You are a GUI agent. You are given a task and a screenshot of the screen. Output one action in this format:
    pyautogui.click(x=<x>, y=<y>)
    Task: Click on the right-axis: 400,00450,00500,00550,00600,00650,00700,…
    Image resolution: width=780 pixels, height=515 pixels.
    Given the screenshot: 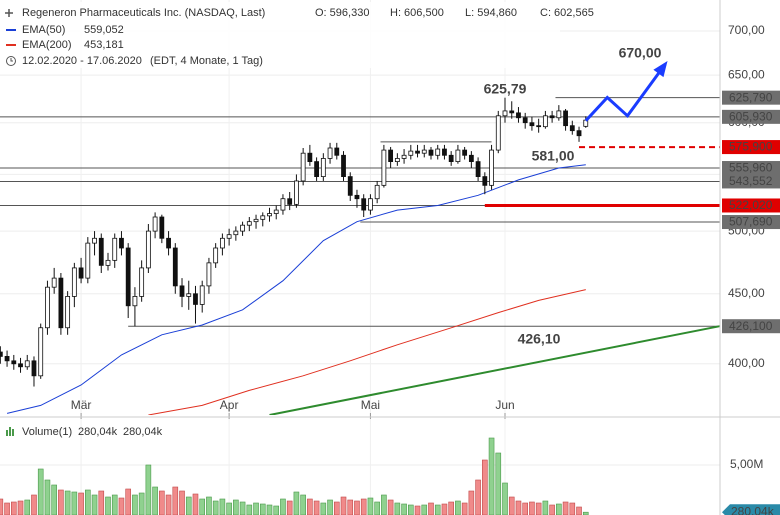 What is the action you would take?
    pyautogui.click(x=751, y=269)
    